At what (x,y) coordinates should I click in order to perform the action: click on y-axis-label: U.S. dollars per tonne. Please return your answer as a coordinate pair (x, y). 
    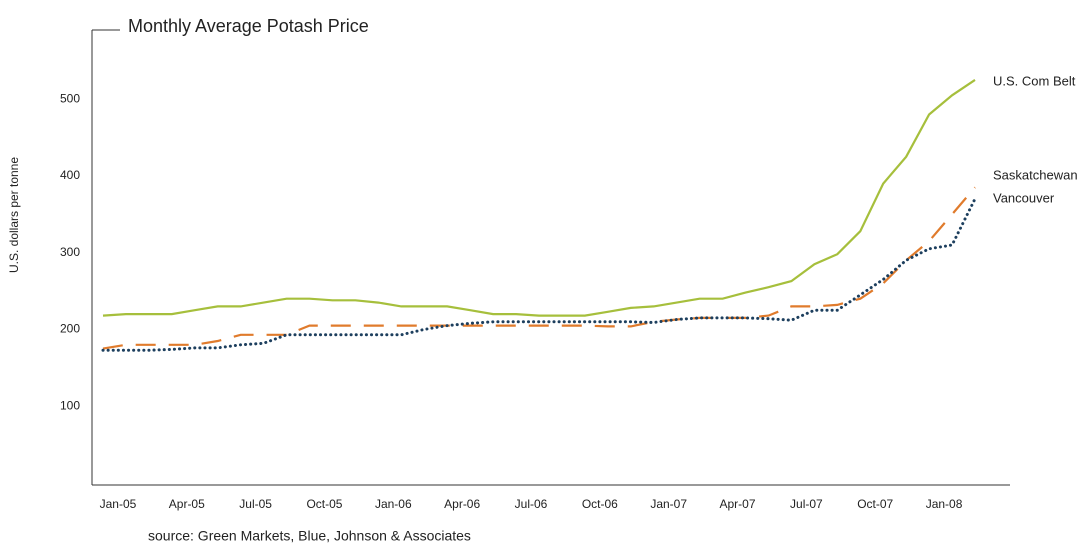
    Looking at the image, I should click on (14, 215).